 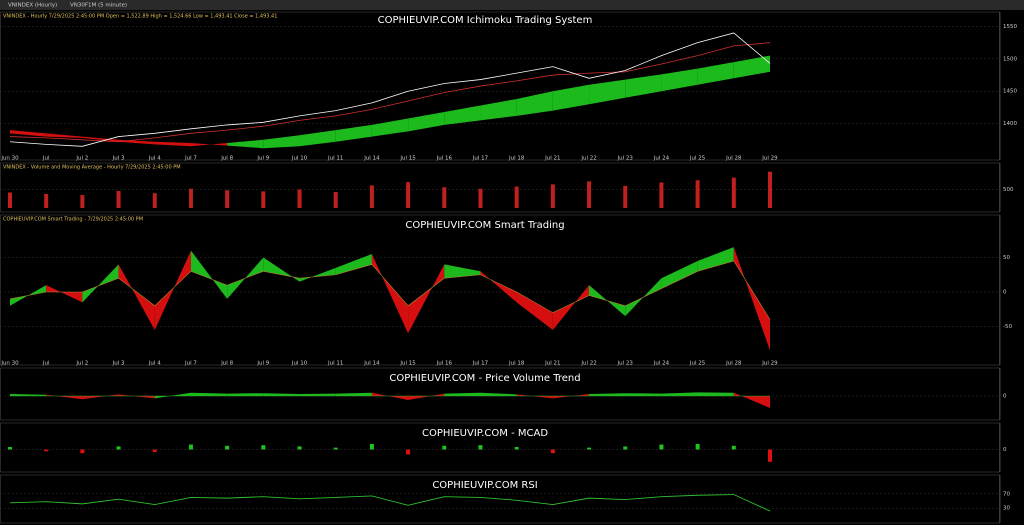 I want to click on y-tick-label: 50, so click(x=1006, y=258).